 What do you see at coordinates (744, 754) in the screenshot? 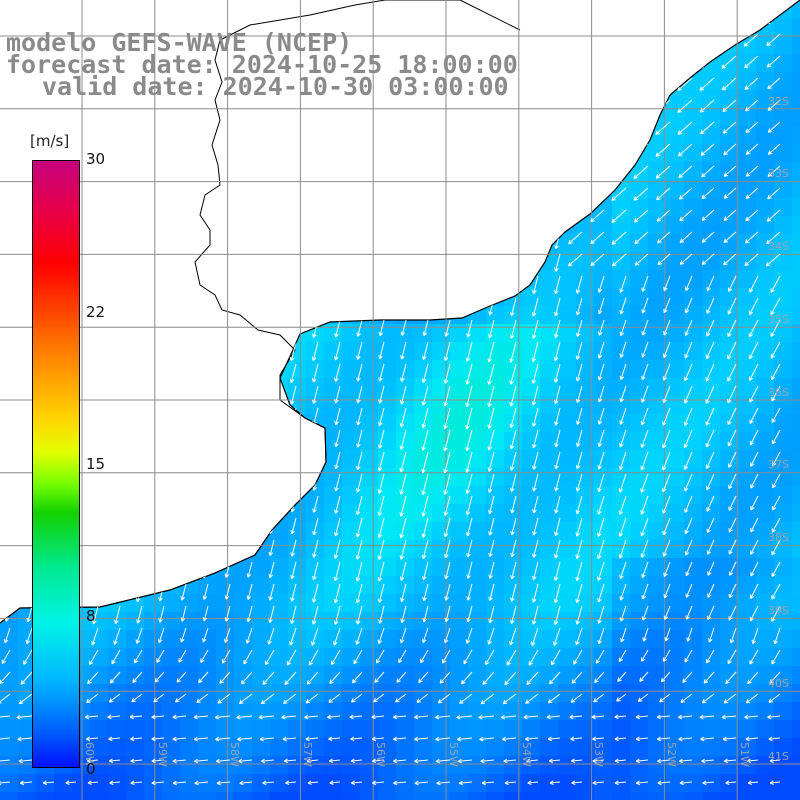
I see `lon-label: 51W` at bounding box center [744, 754].